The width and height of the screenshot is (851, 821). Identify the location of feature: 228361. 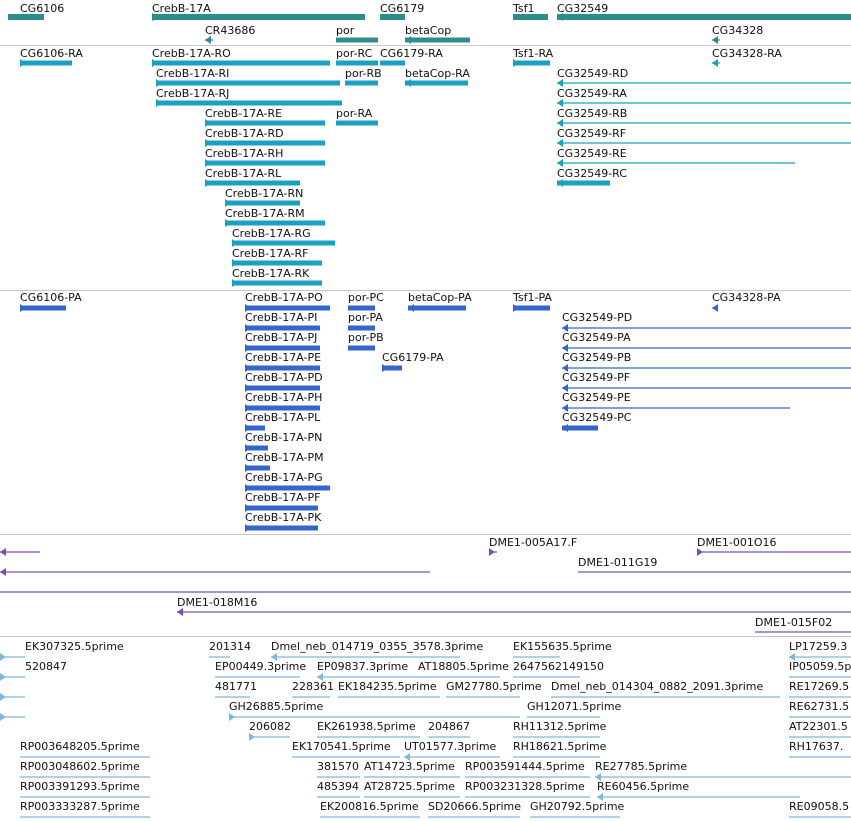
(313, 689).